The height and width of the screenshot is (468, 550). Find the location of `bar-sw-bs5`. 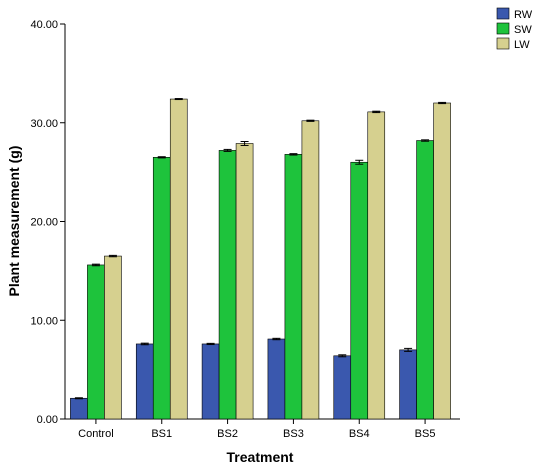

bar-sw-bs5 is located at coordinates (425, 280).